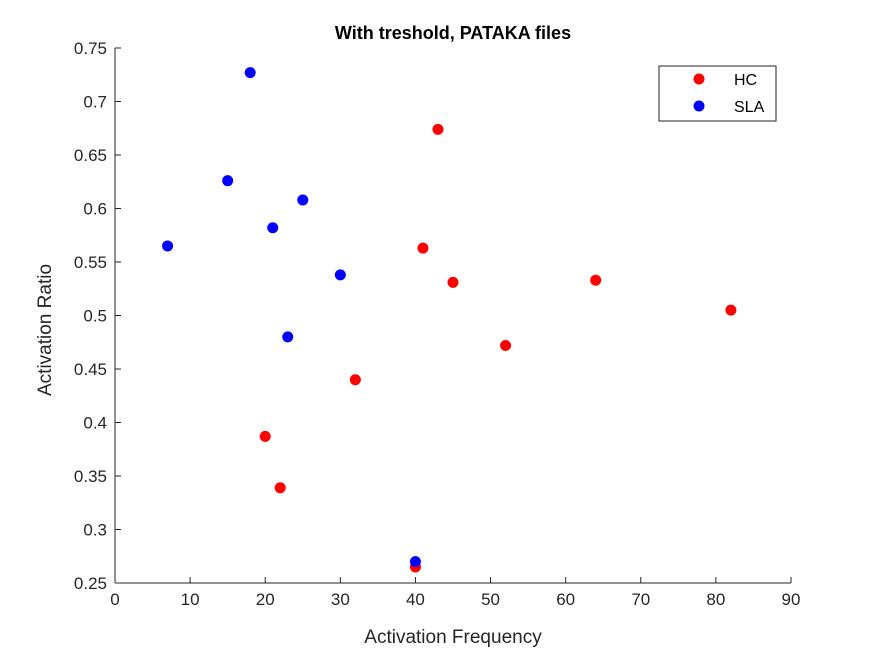  Describe the element at coordinates (95, 530) in the screenshot. I see `y-tick-label: 0.3` at that location.